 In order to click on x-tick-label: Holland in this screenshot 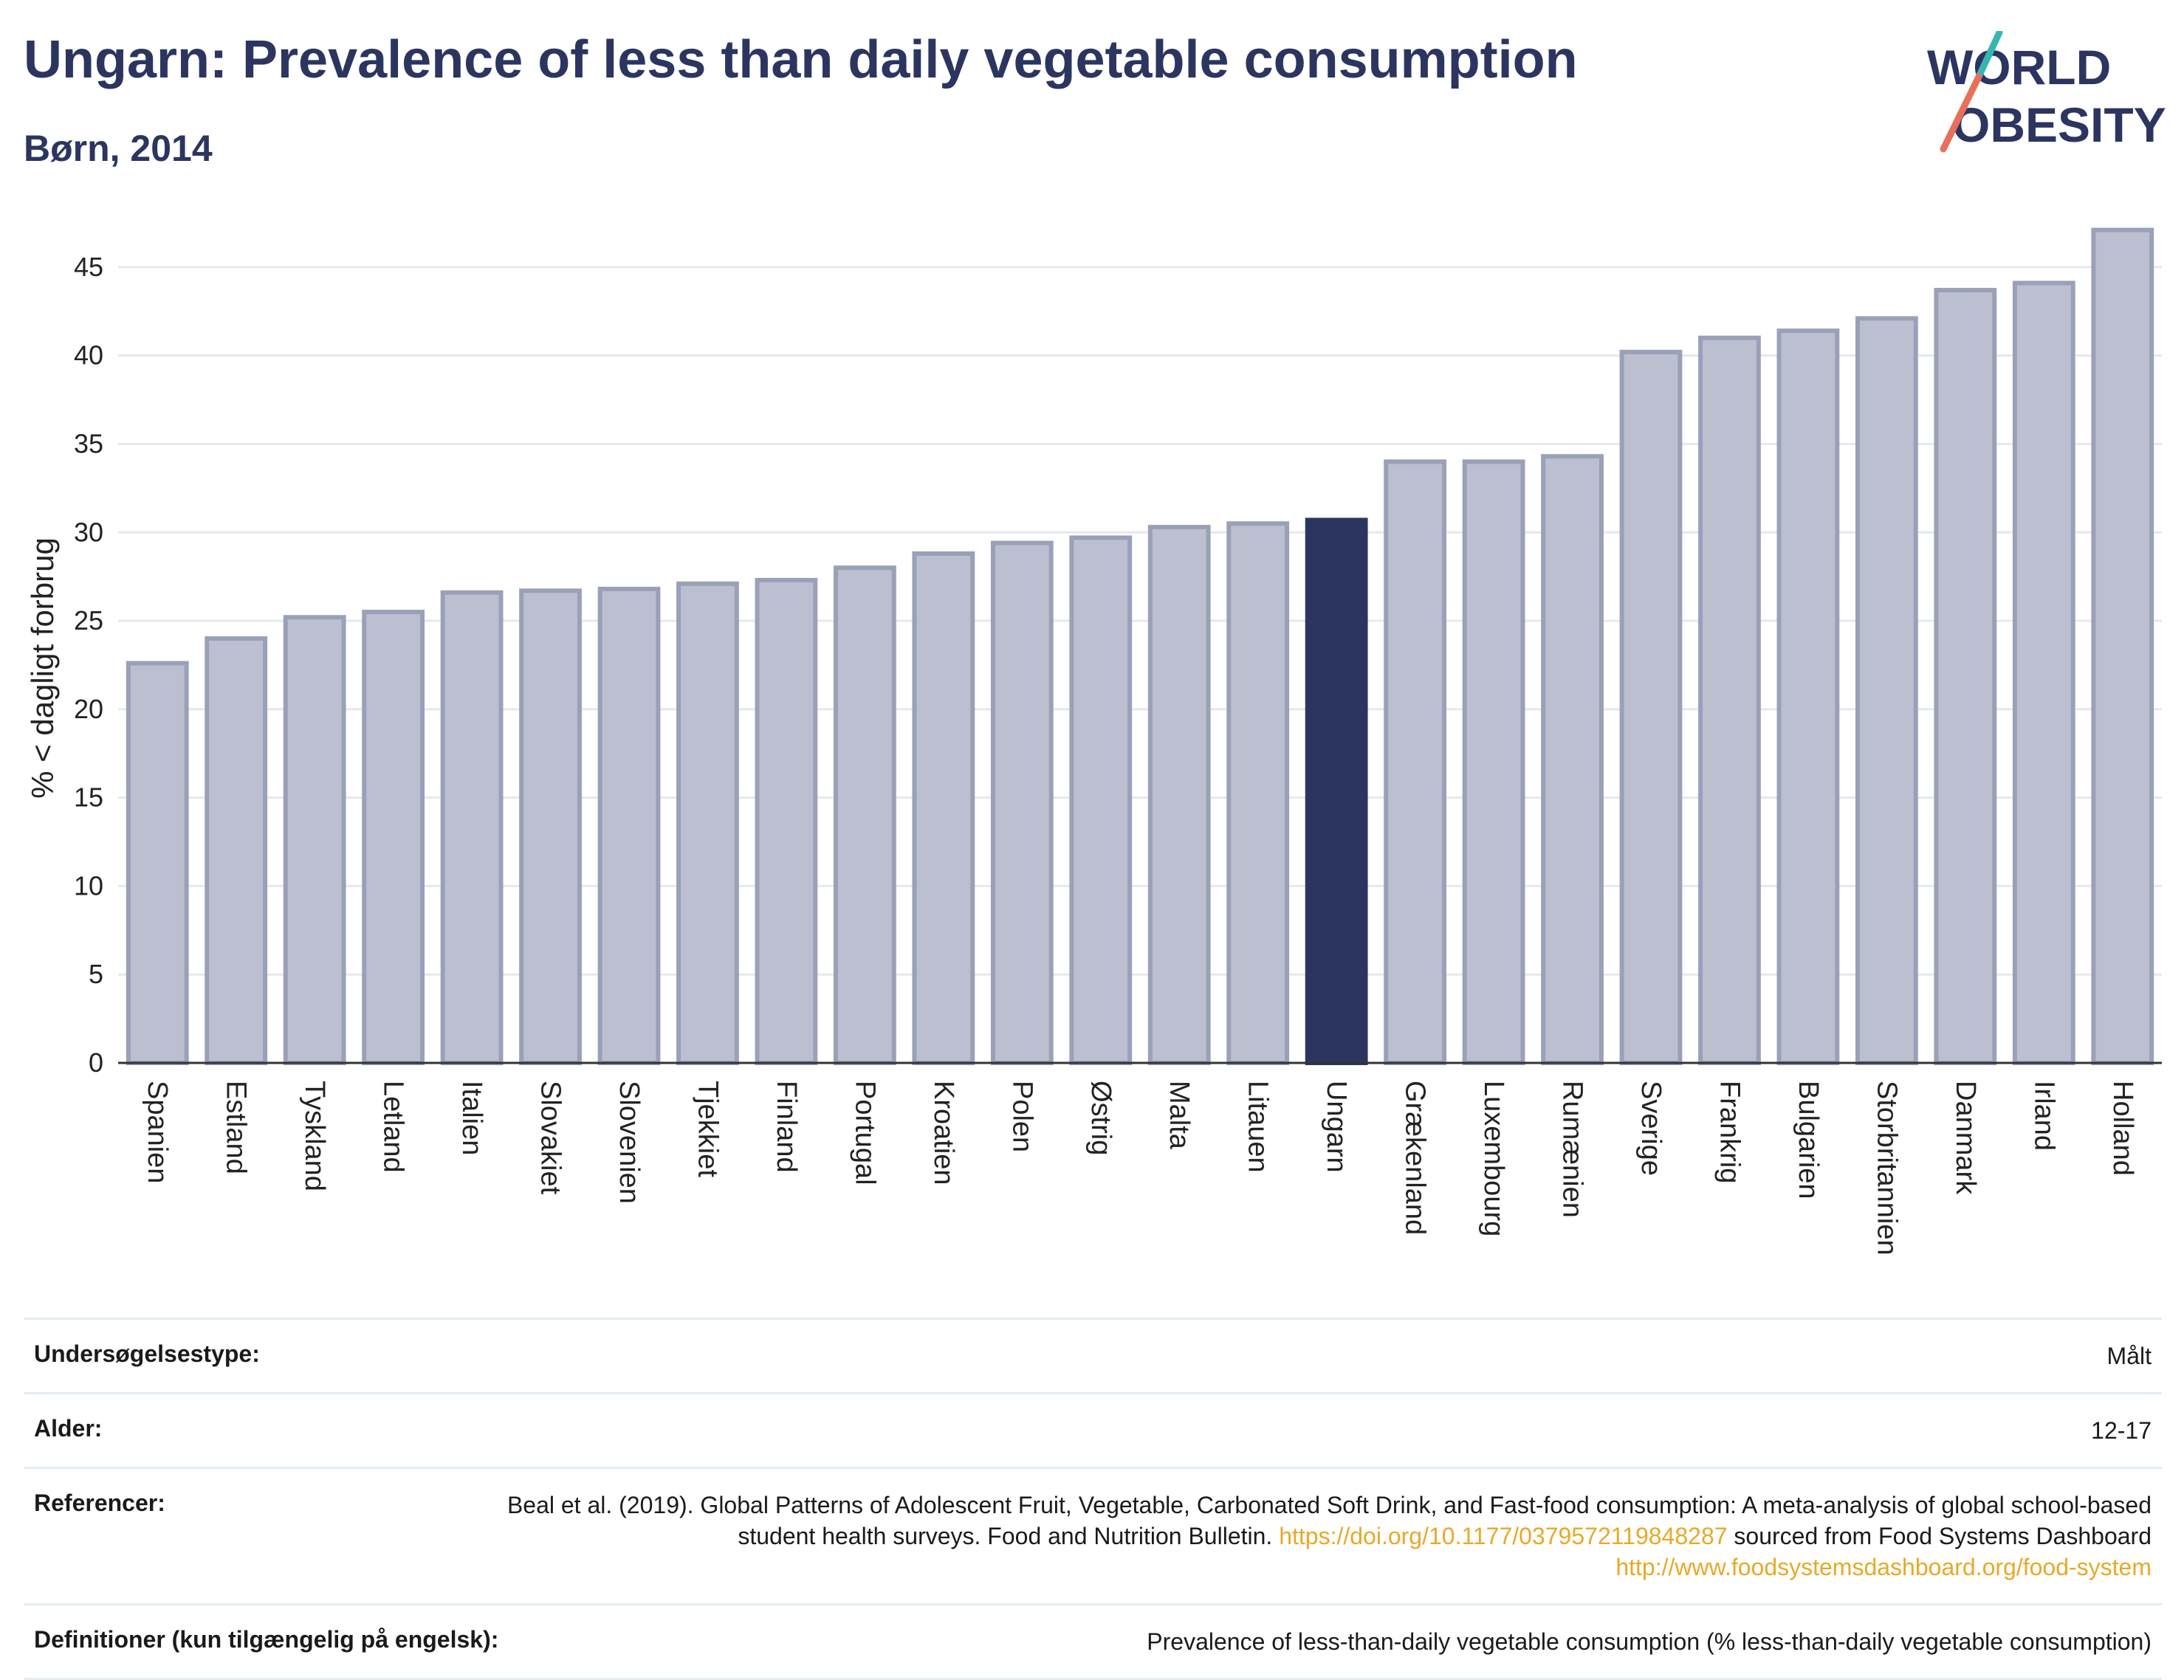, I will do `click(2123, 1129)`.